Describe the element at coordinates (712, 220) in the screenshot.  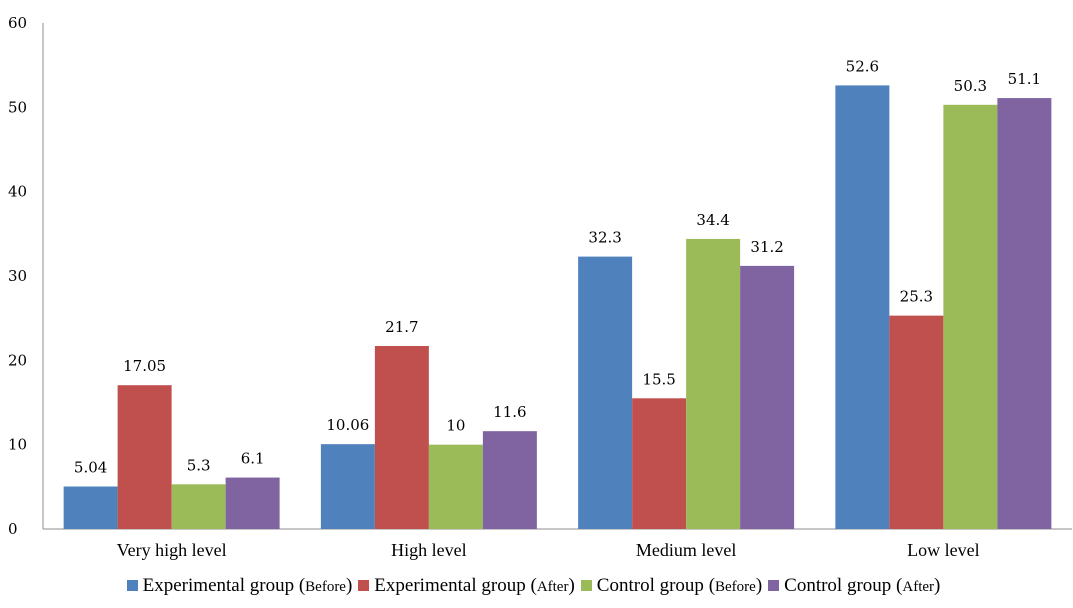
I see `bar-value-label: 34.4` at that location.